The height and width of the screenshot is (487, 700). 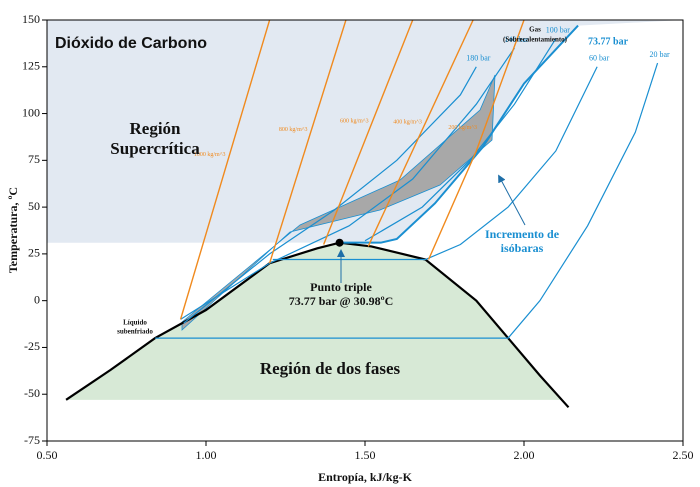 What do you see at coordinates (155, 148) in the screenshot?
I see `region-label: Supercrítica` at bounding box center [155, 148].